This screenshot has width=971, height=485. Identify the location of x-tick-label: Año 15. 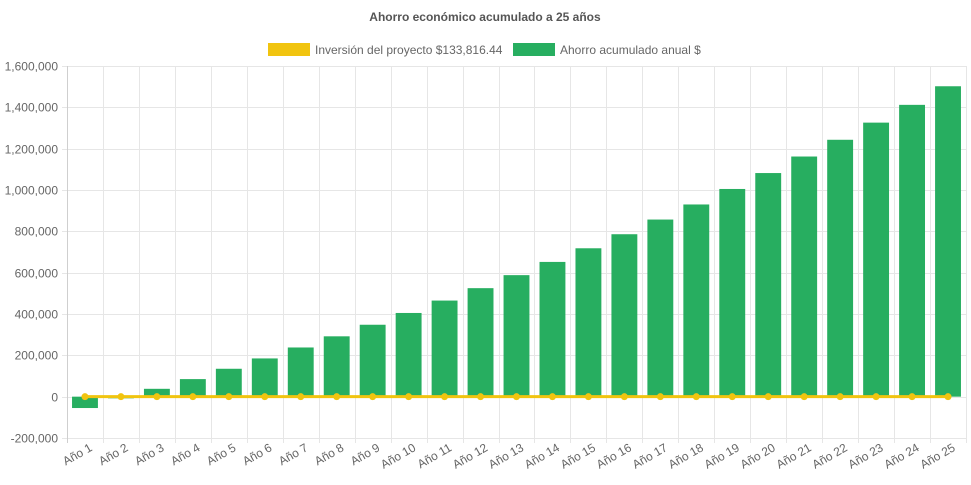
(578, 455).